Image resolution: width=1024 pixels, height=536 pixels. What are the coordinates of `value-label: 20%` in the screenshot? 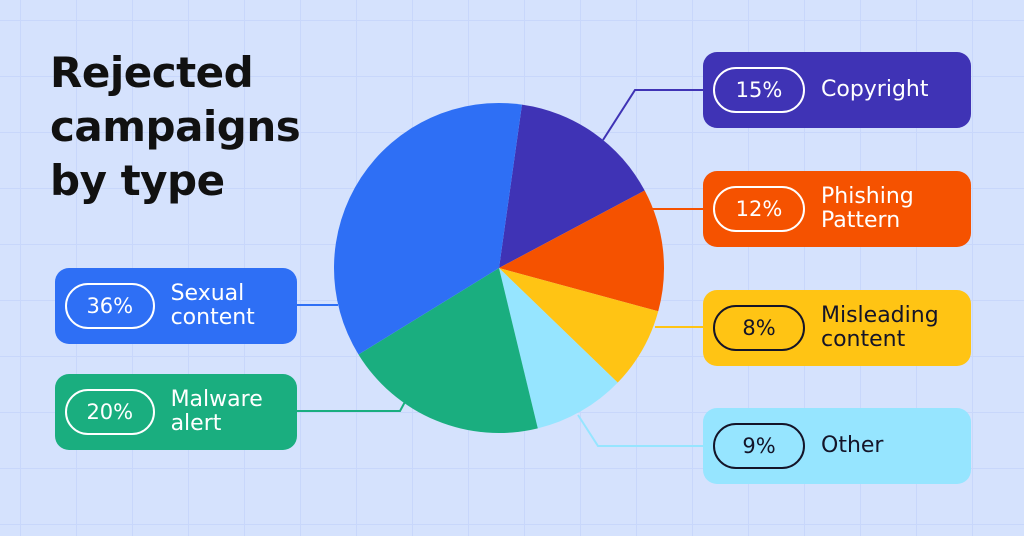 It's located at (110, 412).